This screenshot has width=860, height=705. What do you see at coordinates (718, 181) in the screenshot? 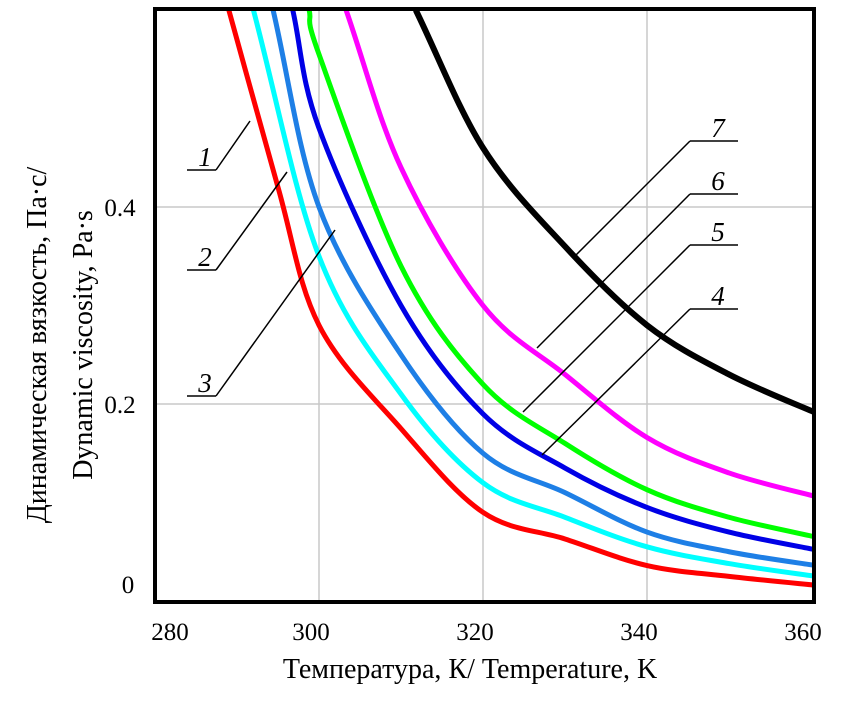
I see `curve-label-6: 6` at bounding box center [718, 181].